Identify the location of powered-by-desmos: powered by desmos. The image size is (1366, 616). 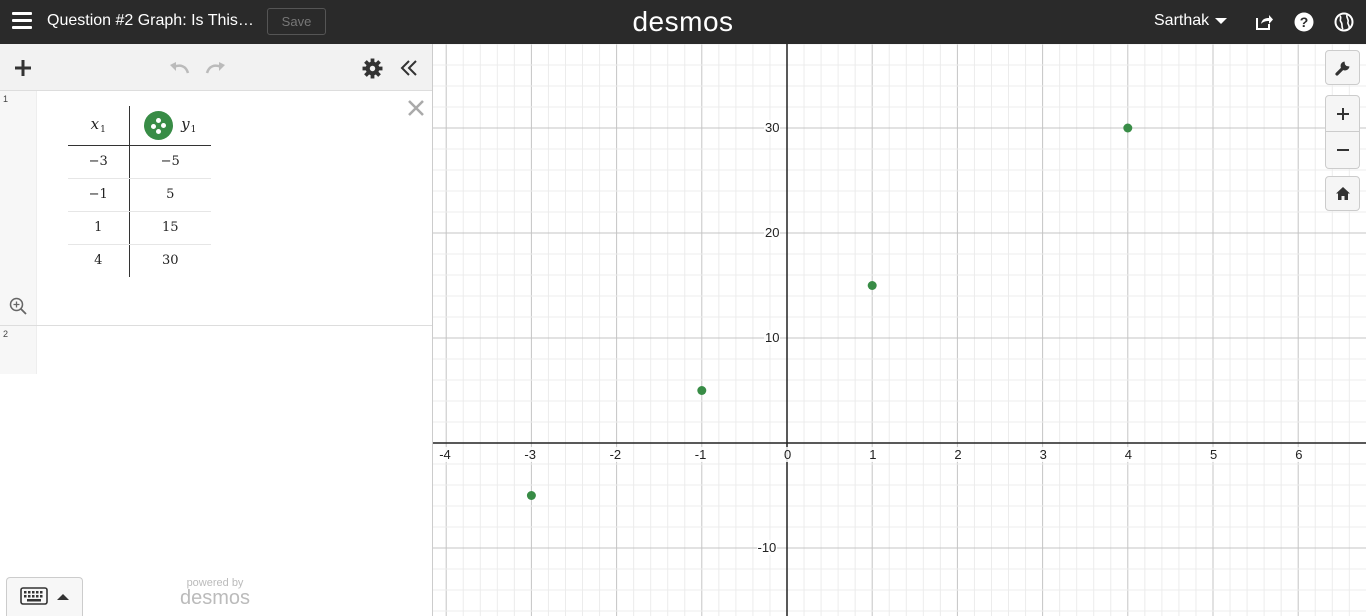
(215, 593).